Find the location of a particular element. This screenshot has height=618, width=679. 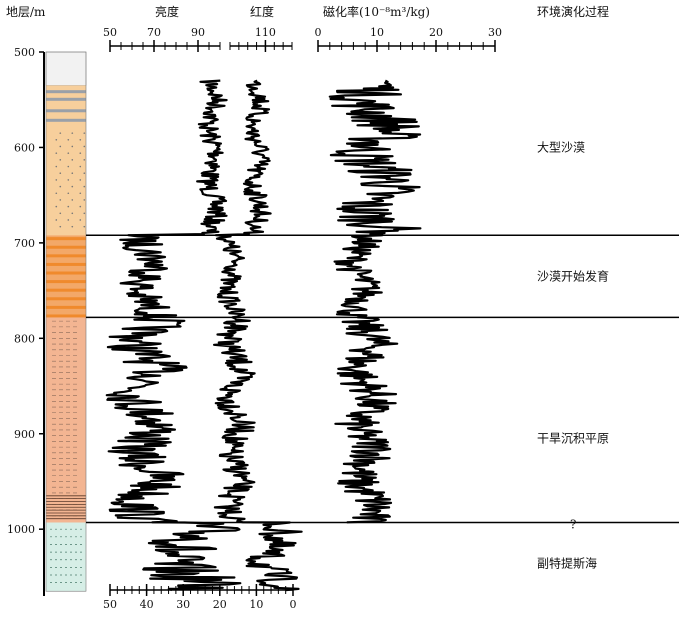

susceptibility-axis-tick-label: 30 is located at coordinates (495, 32).